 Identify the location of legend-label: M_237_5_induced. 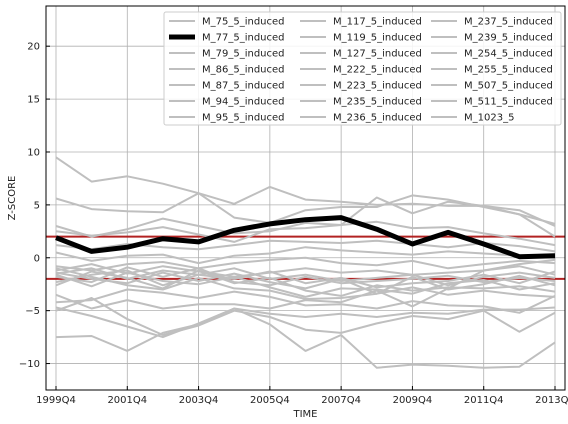
(508, 22).